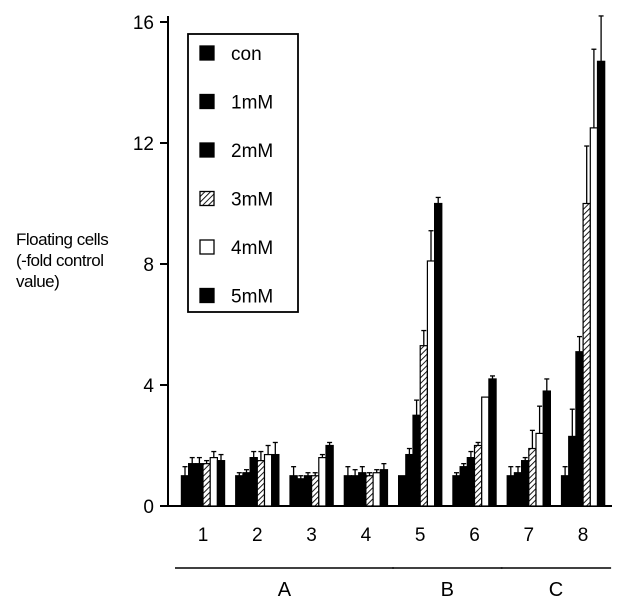  What do you see at coordinates (148, 386) in the screenshot?
I see `y-tick-label: 4` at bounding box center [148, 386].